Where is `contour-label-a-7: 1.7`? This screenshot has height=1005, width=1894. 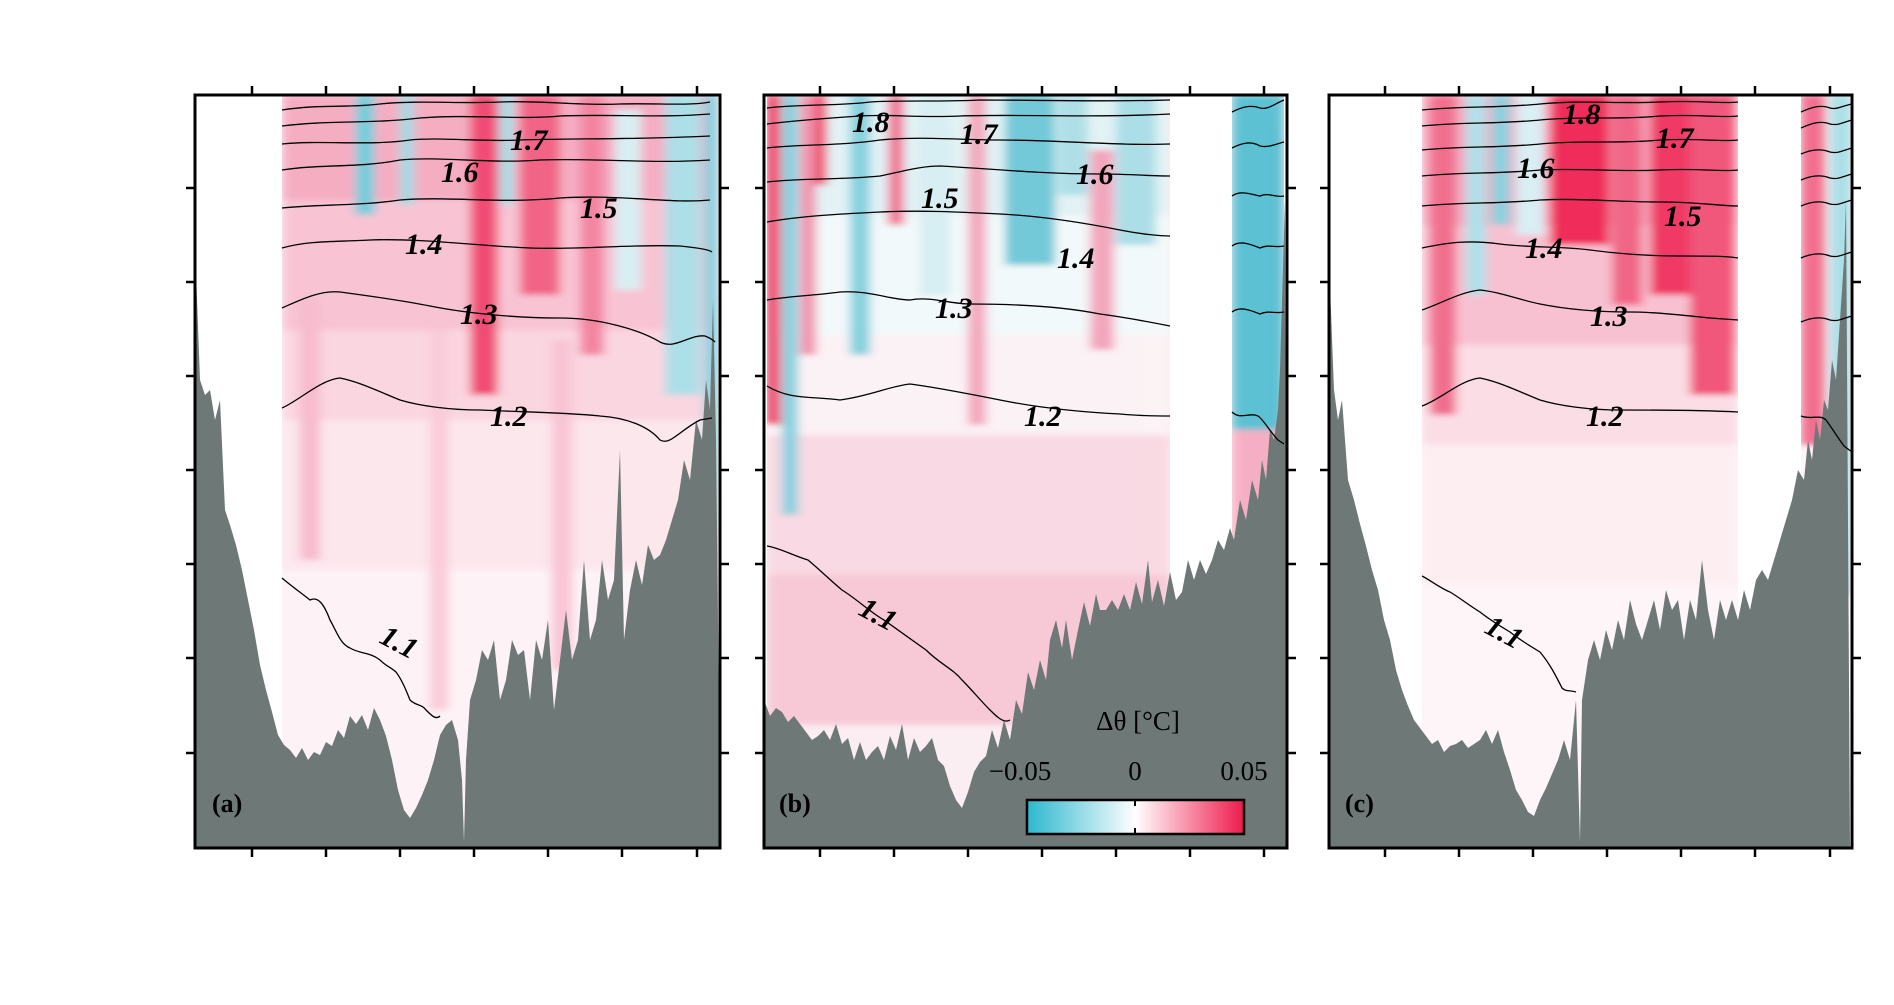 contour-label-a-7: 1.7 is located at coordinates (529, 140).